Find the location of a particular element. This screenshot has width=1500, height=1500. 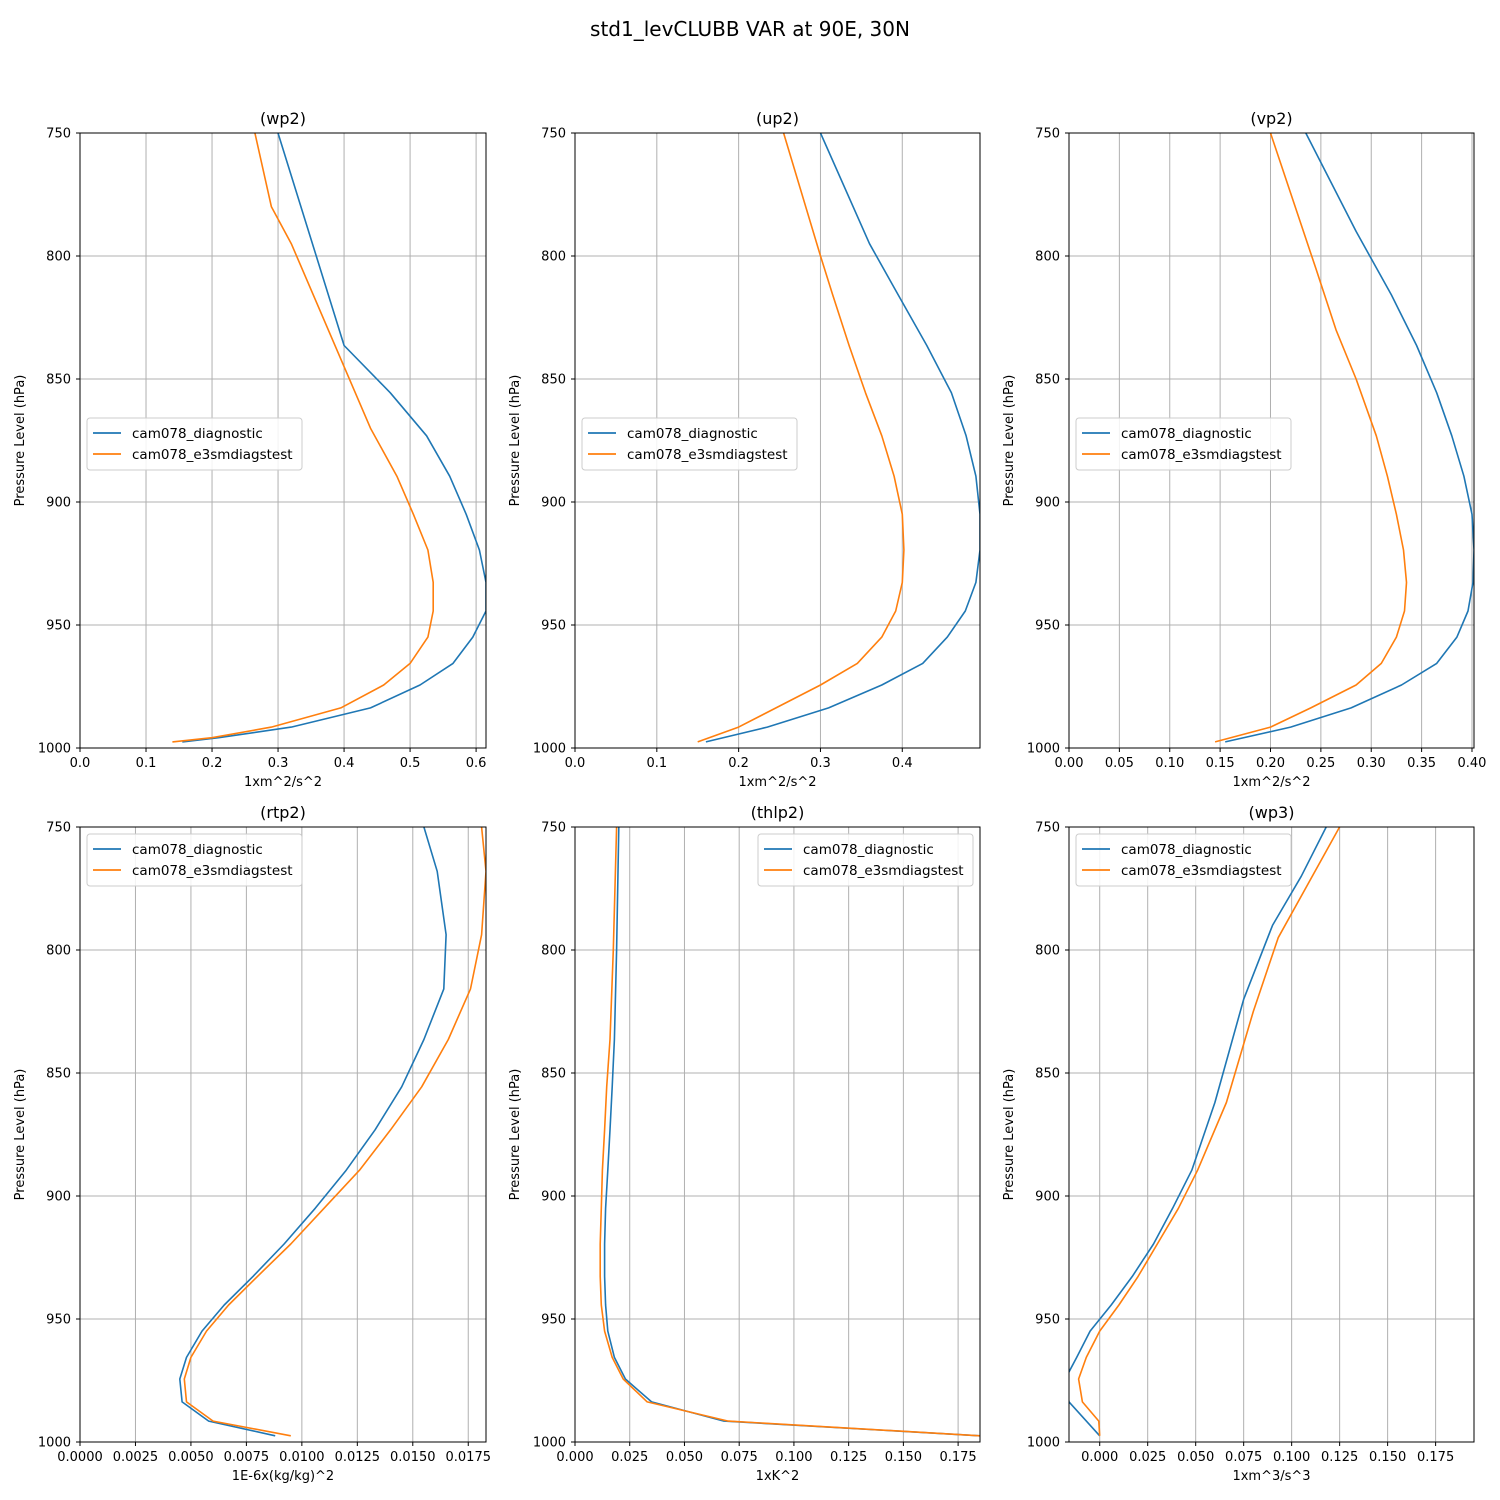

x-tick-label: 0.15 is located at coordinates (1220, 763).